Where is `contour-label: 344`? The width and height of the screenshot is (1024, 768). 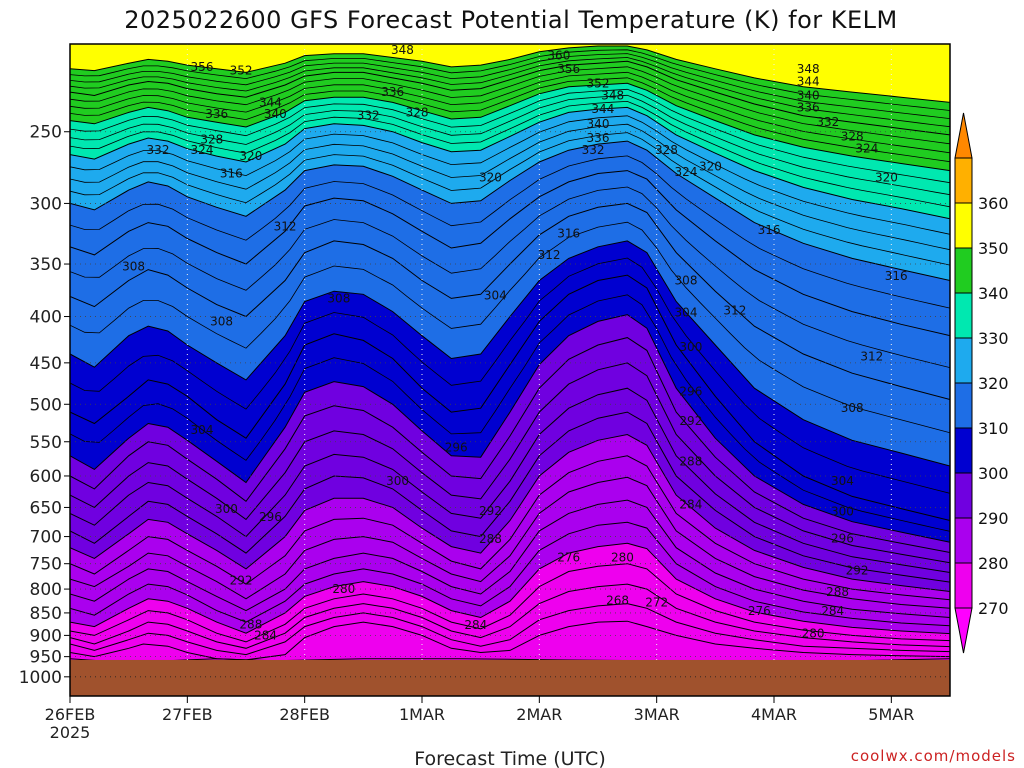 contour-label: 344 is located at coordinates (808, 81).